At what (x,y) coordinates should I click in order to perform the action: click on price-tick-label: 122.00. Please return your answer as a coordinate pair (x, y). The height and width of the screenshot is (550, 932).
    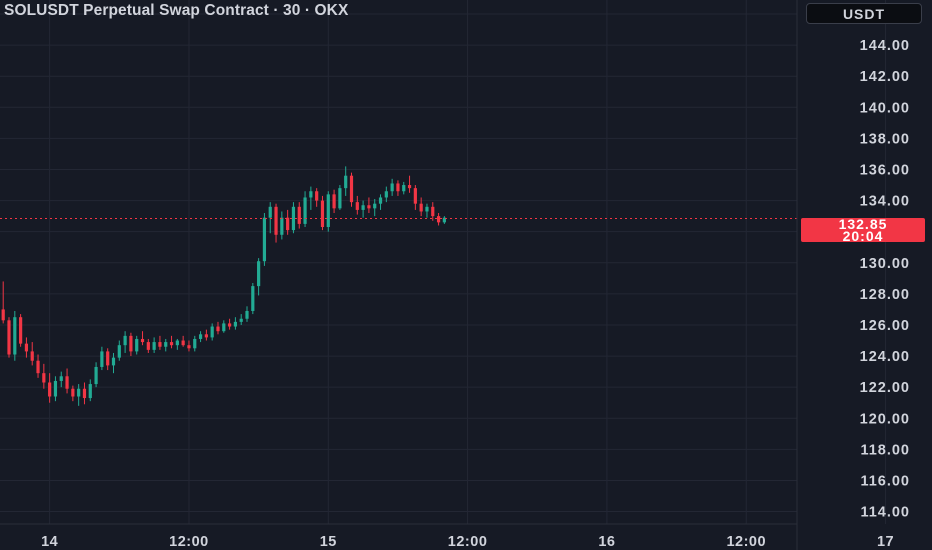
    Looking at the image, I should click on (885, 388).